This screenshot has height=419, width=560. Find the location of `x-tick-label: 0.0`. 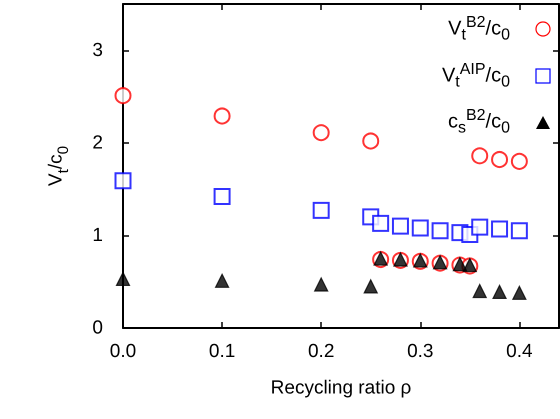

x-tick-label: 0.0 is located at coordinates (123, 351).